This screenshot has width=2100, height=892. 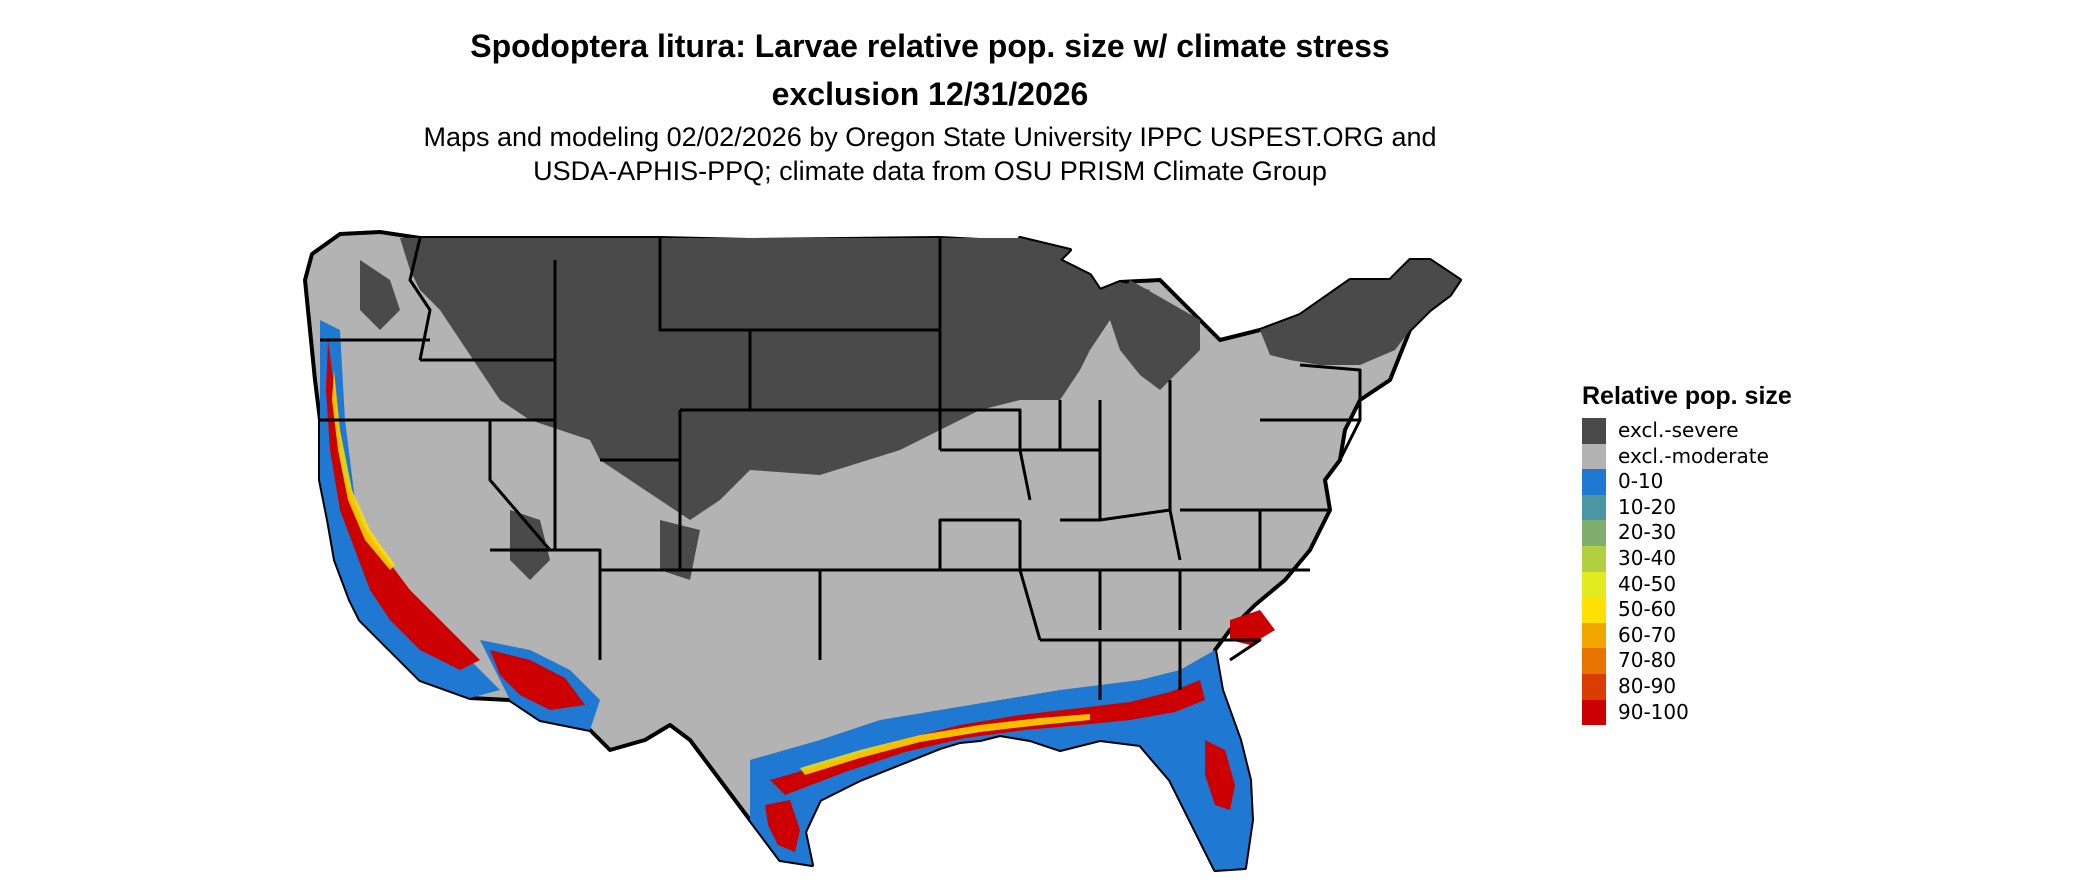 I want to click on legend-label: 40-50, so click(x=1647, y=583).